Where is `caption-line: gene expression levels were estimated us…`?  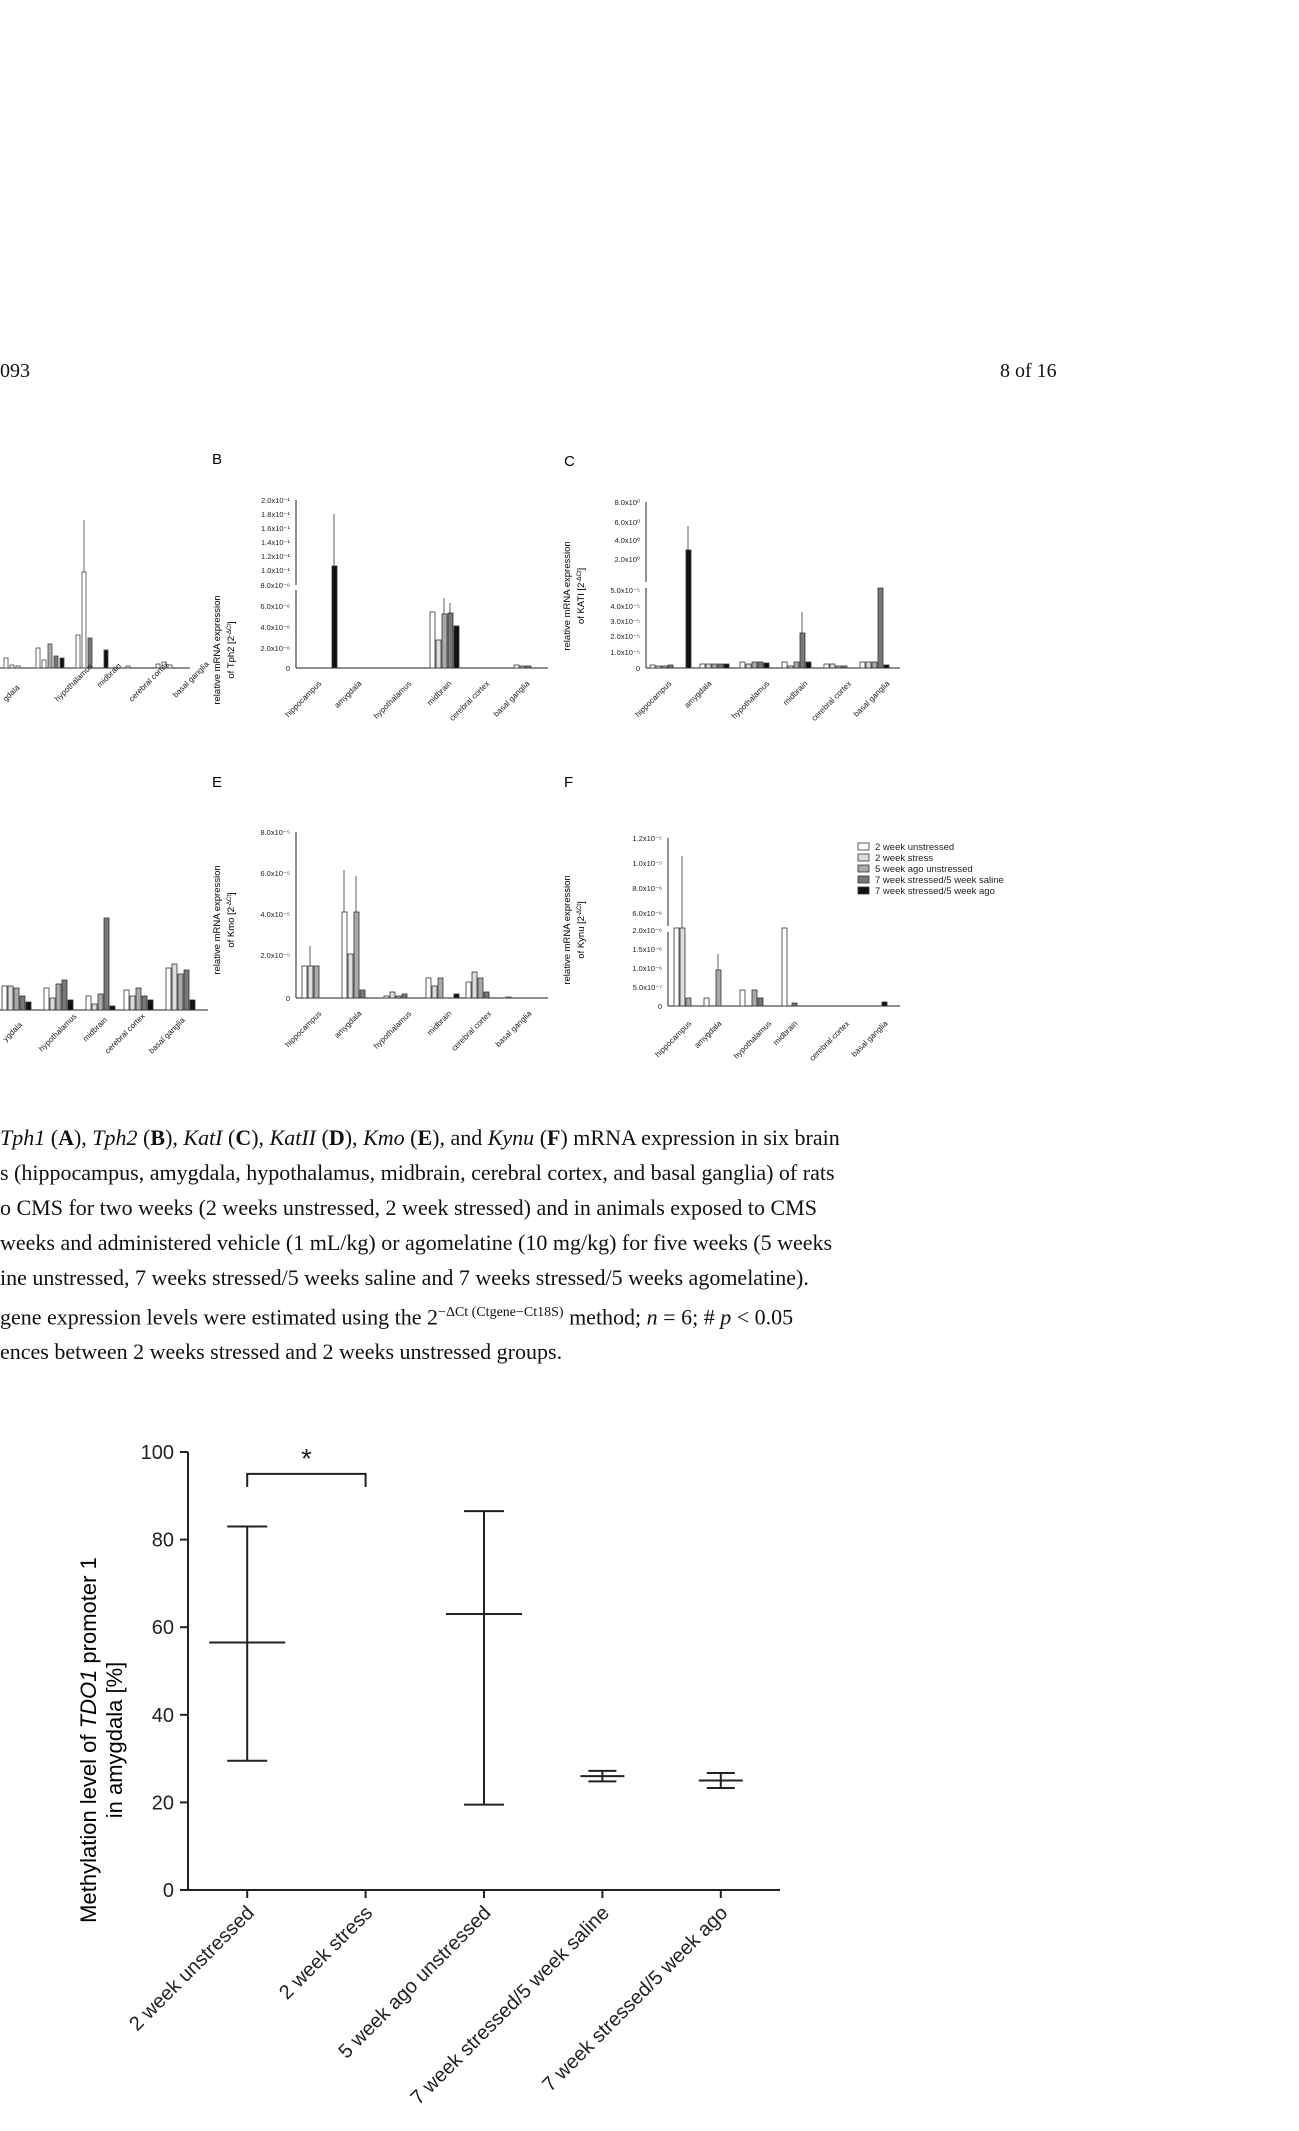 caption-line: gene expression levels were estimated us… is located at coordinates (397, 1317).